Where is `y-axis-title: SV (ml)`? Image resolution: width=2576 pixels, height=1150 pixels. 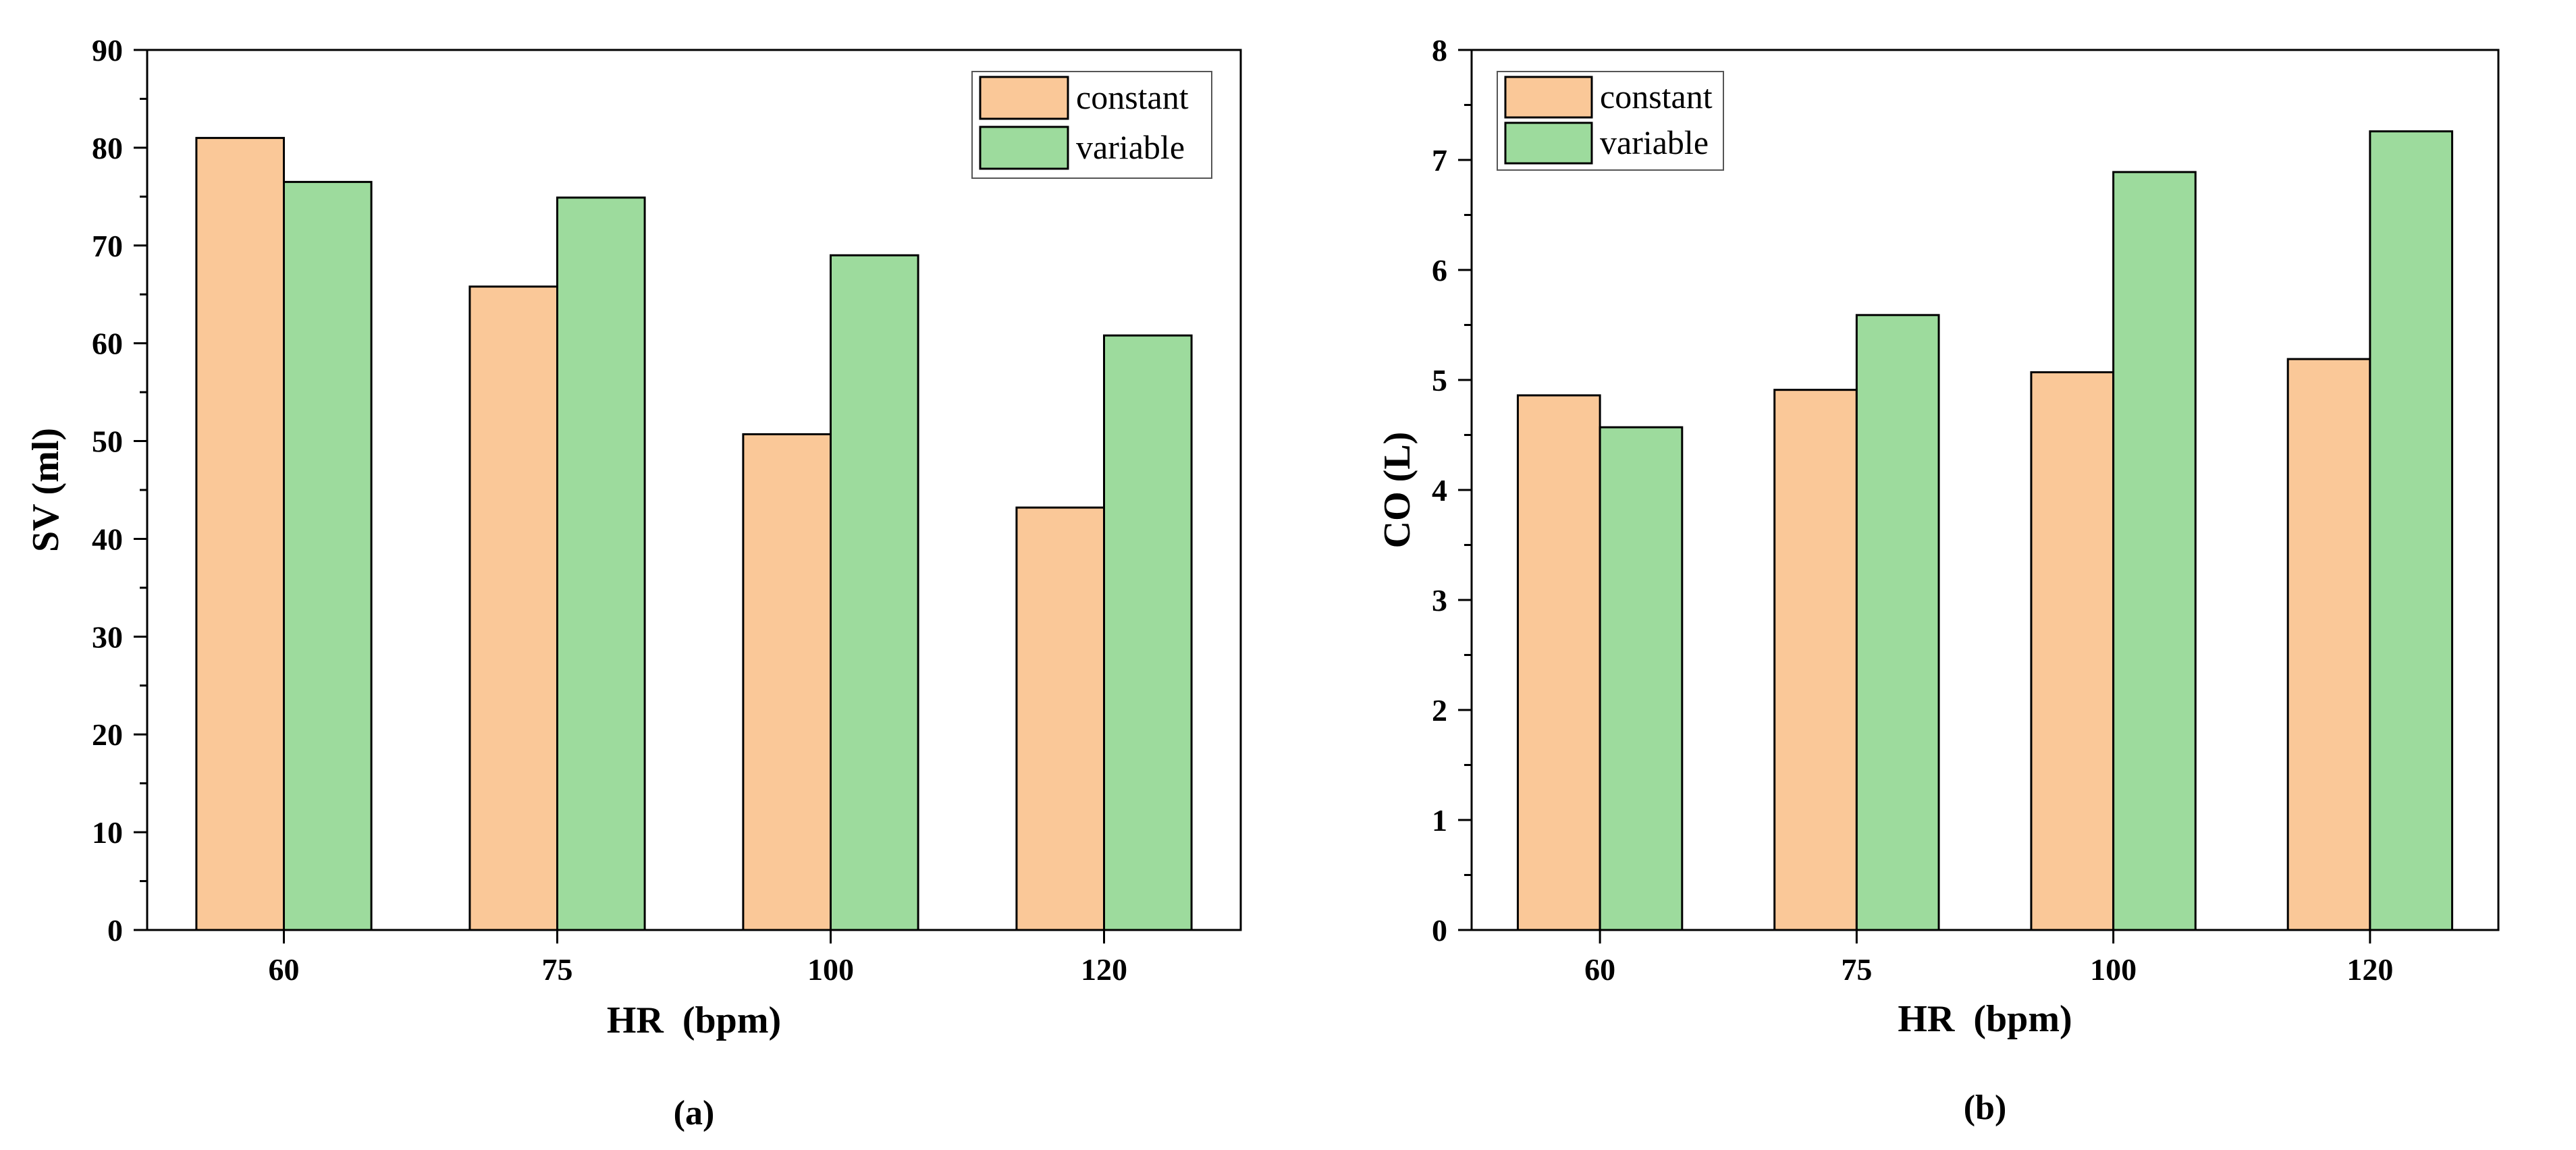 y-axis-title: SV (ml) is located at coordinates (46, 490).